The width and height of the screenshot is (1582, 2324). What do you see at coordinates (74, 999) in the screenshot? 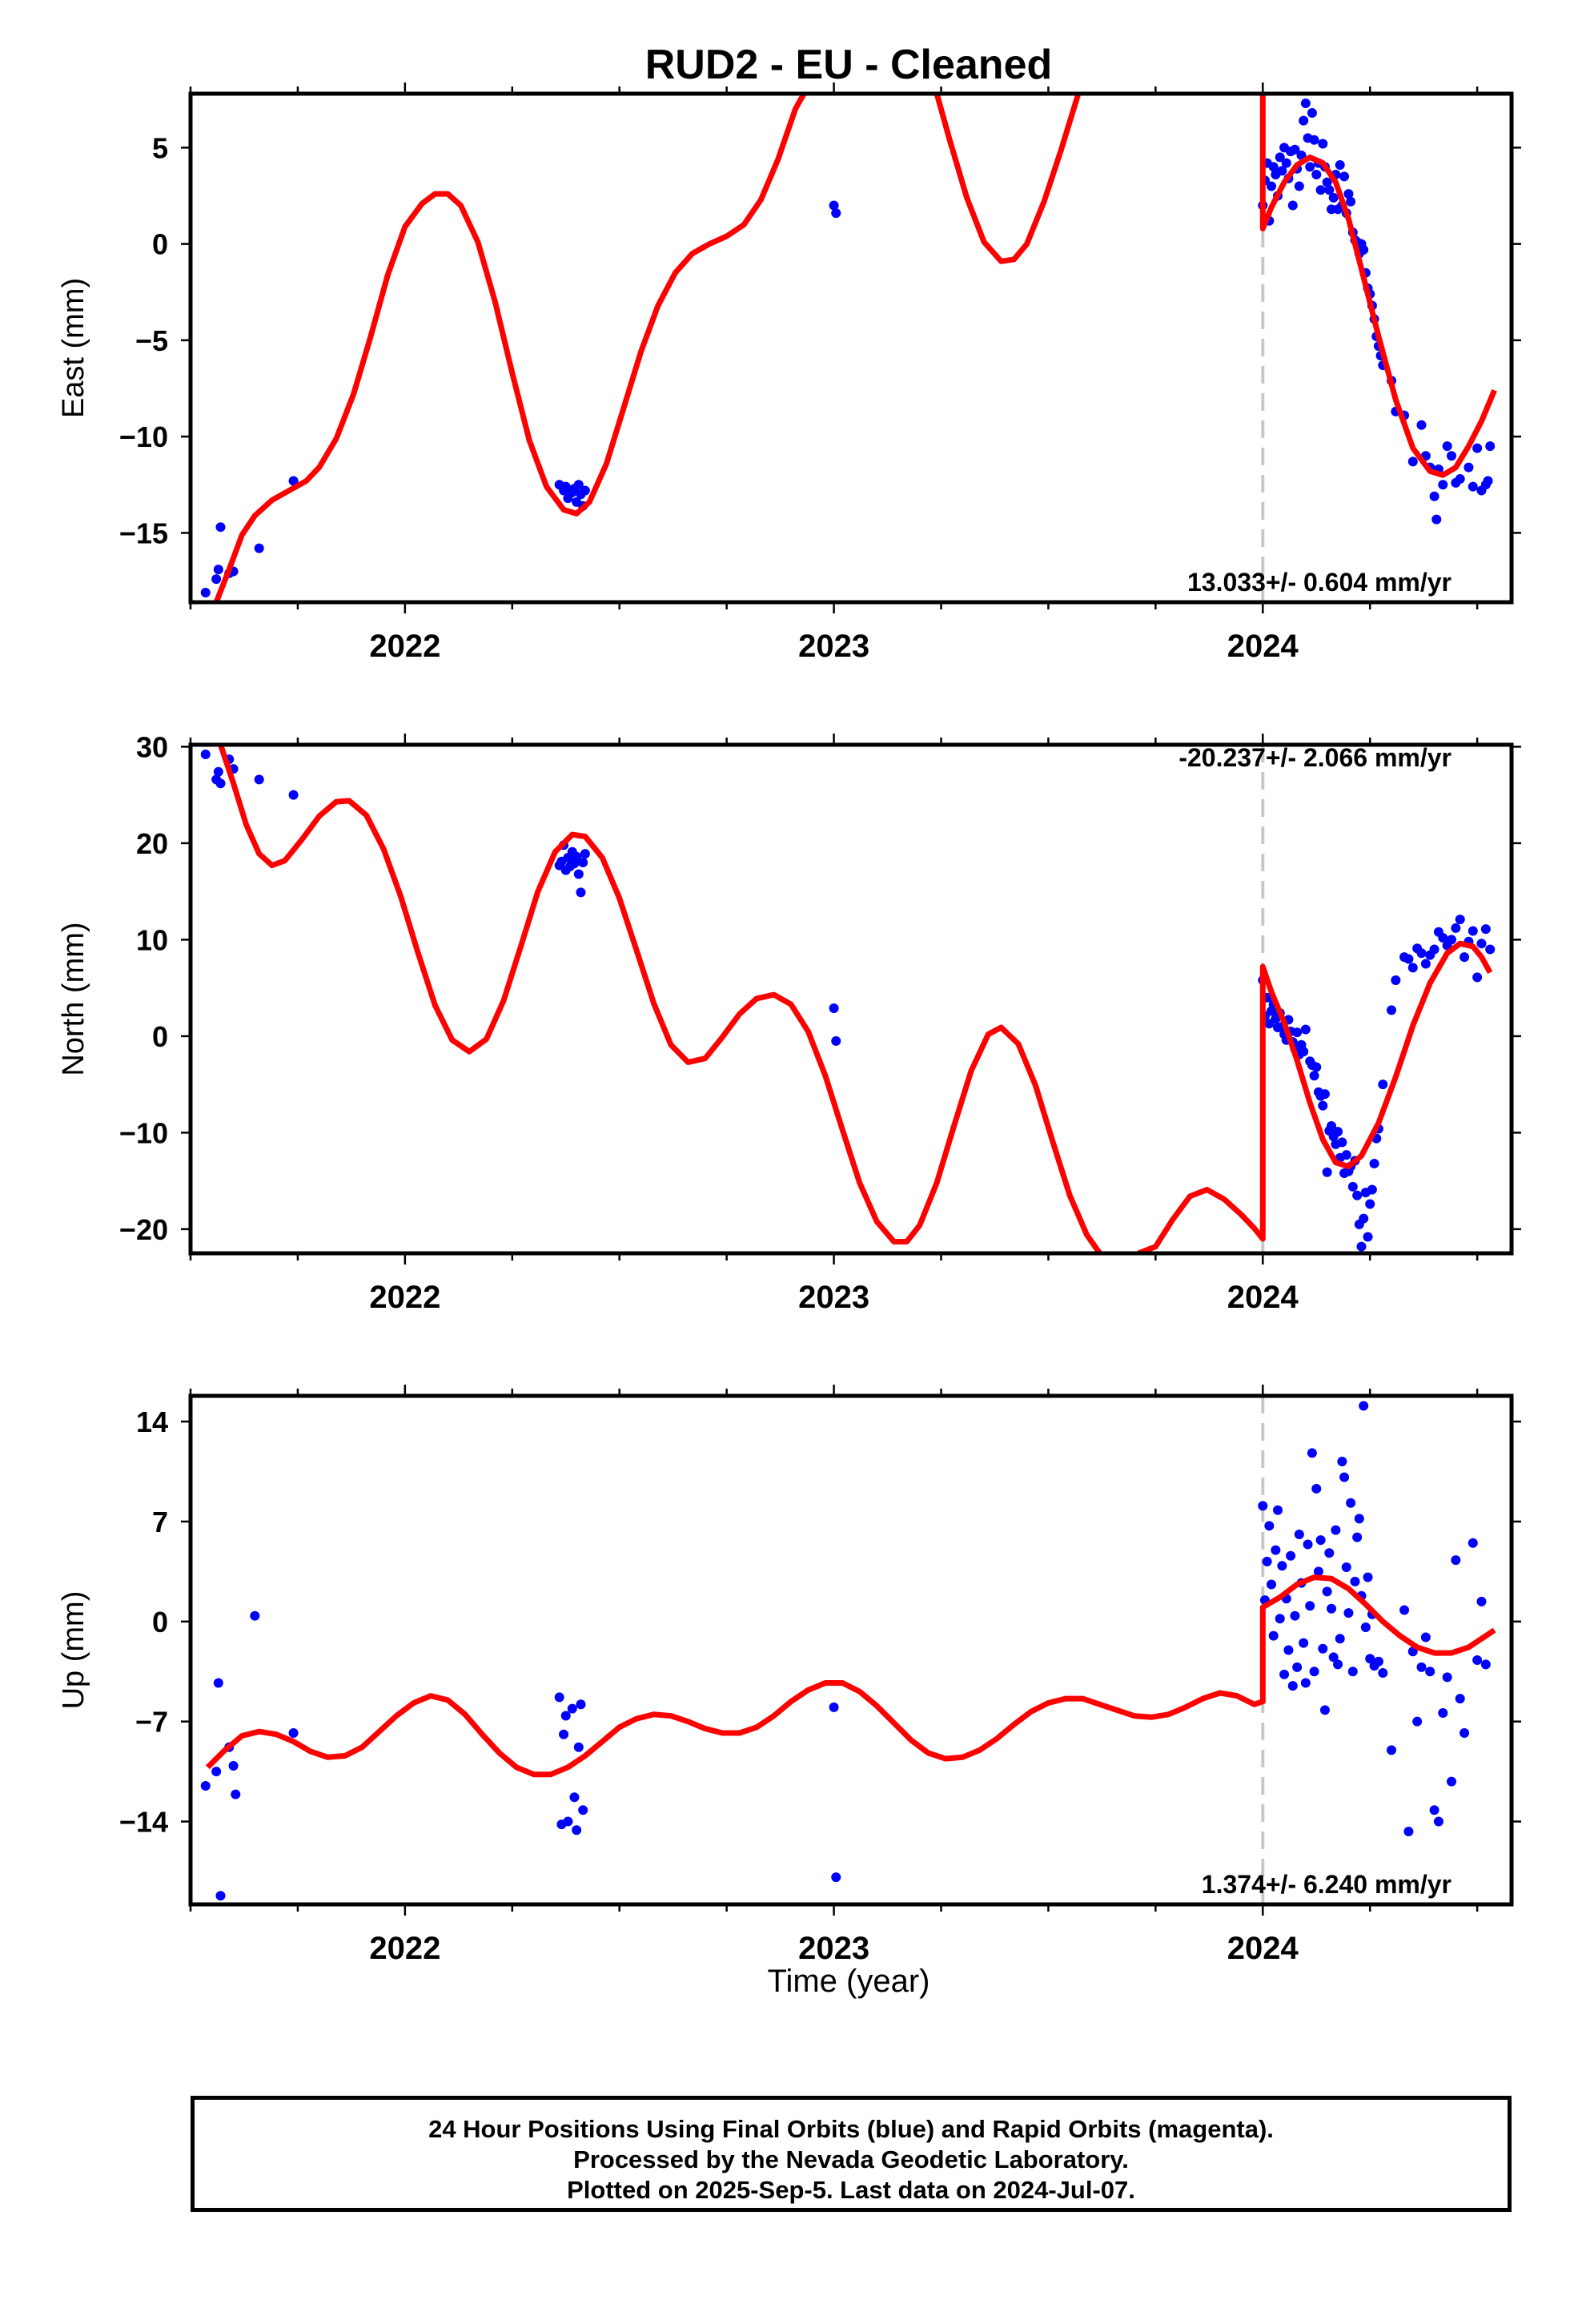
I see `y-axis-label: North (mm)` at bounding box center [74, 999].